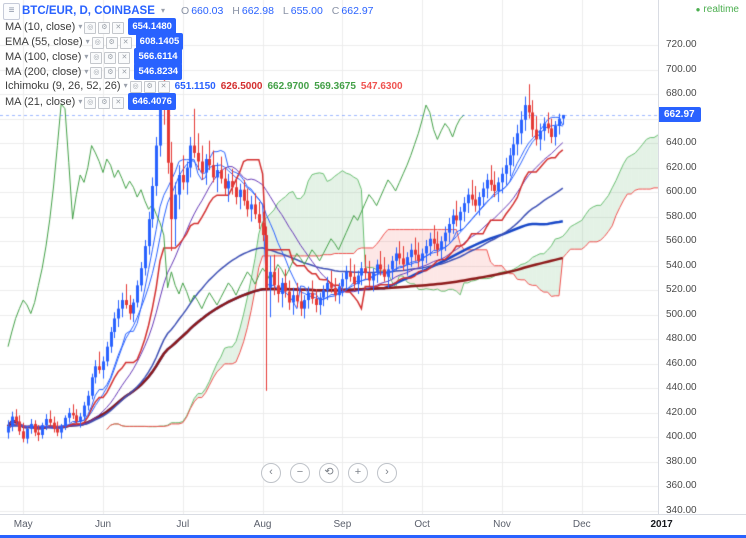 The height and width of the screenshot is (538, 746). Describe the element at coordinates (204, 101) in the screenshot. I see `indicator-row: MA (21, close) ▾ ◎ ⚙ ✕ 646.4076` at that location.